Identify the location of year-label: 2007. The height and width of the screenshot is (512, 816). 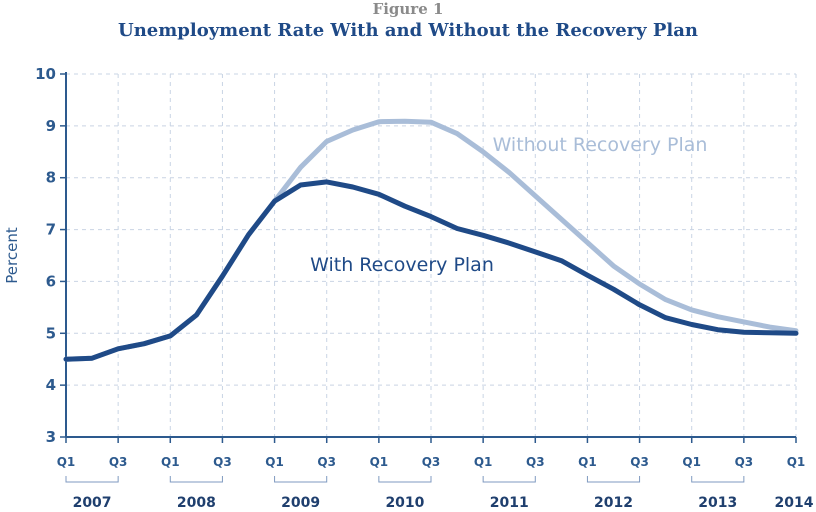
(92, 503).